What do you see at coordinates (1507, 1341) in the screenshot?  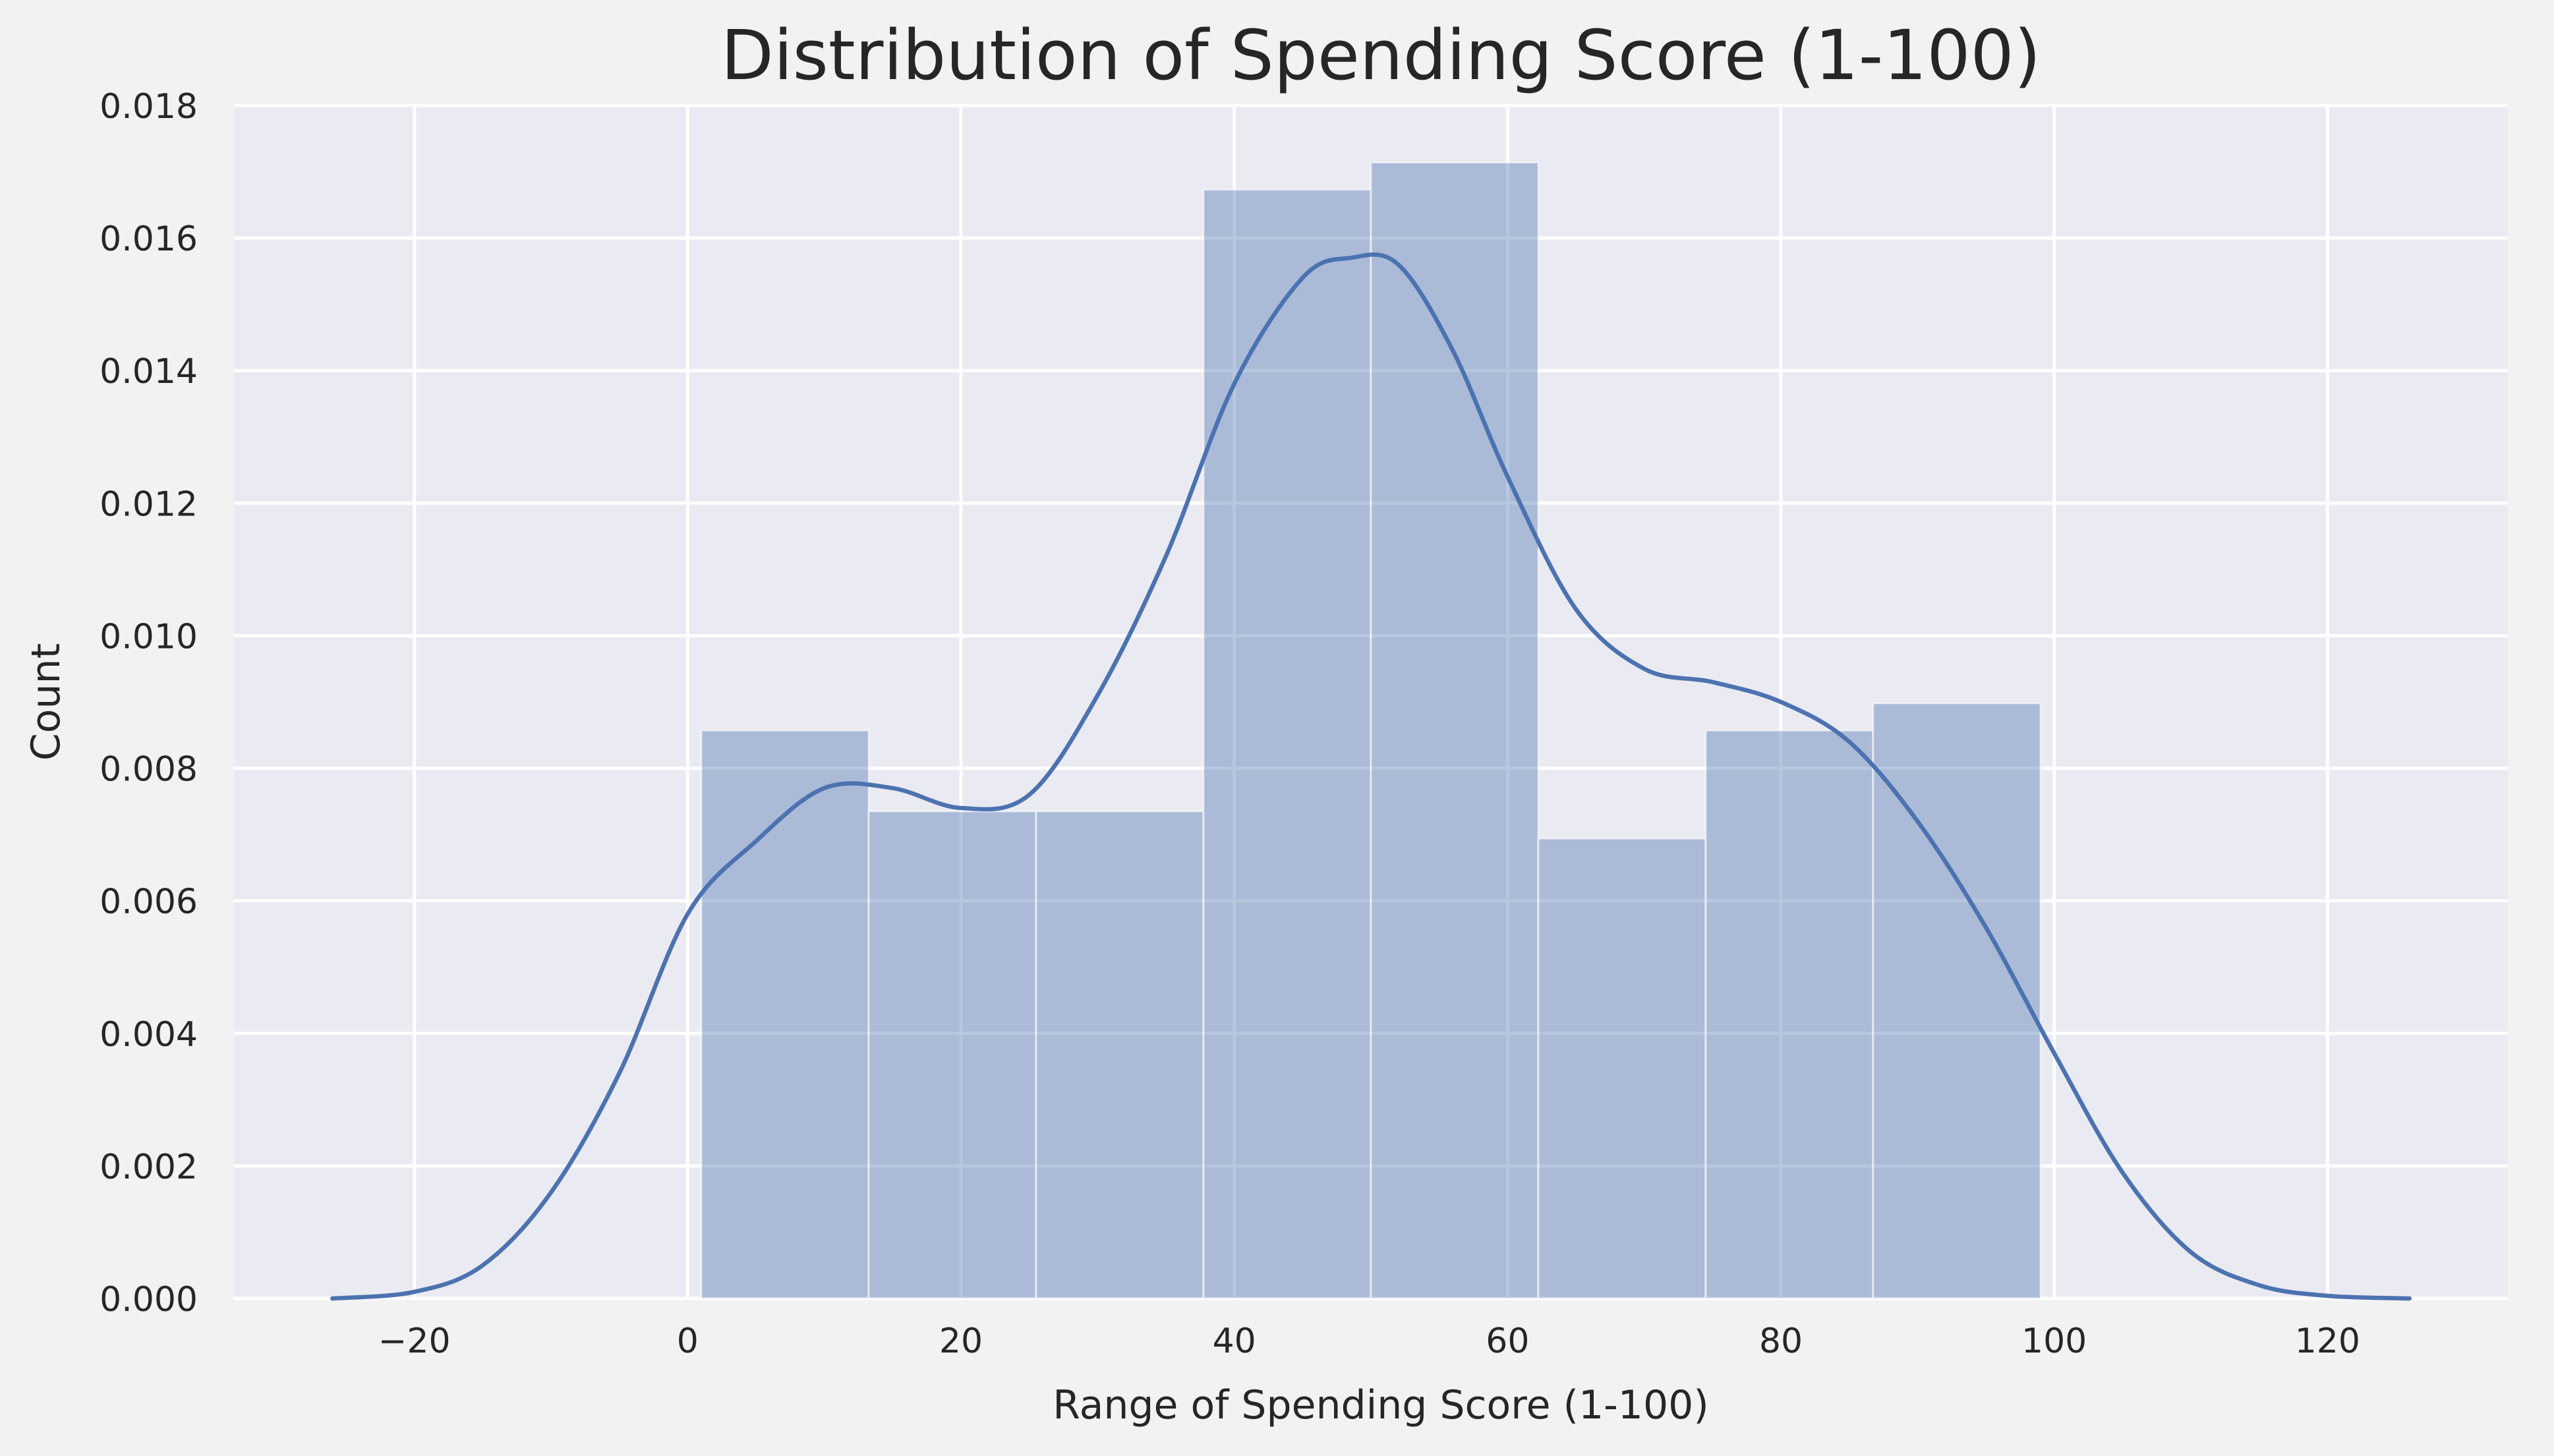 I see `x-tick-label: 60` at bounding box center [1507, 1341].